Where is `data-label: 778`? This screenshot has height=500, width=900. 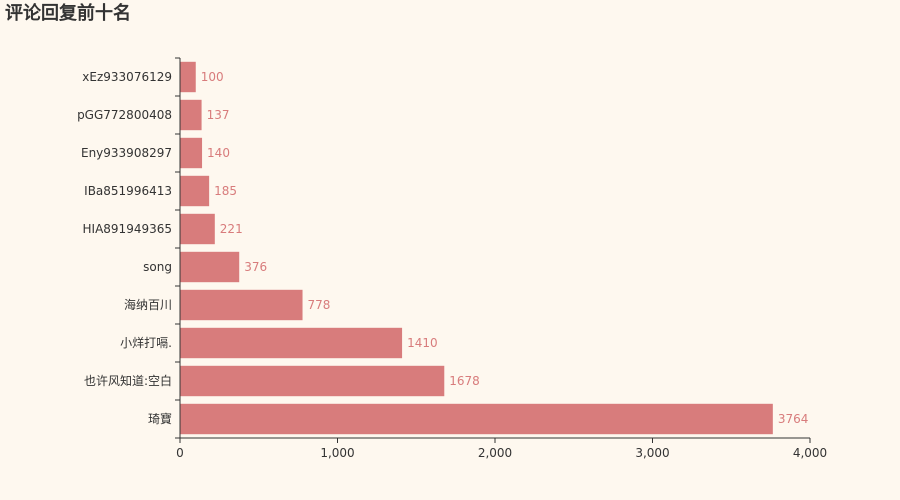
data-label: 778 is located at coordinates (319, 305).